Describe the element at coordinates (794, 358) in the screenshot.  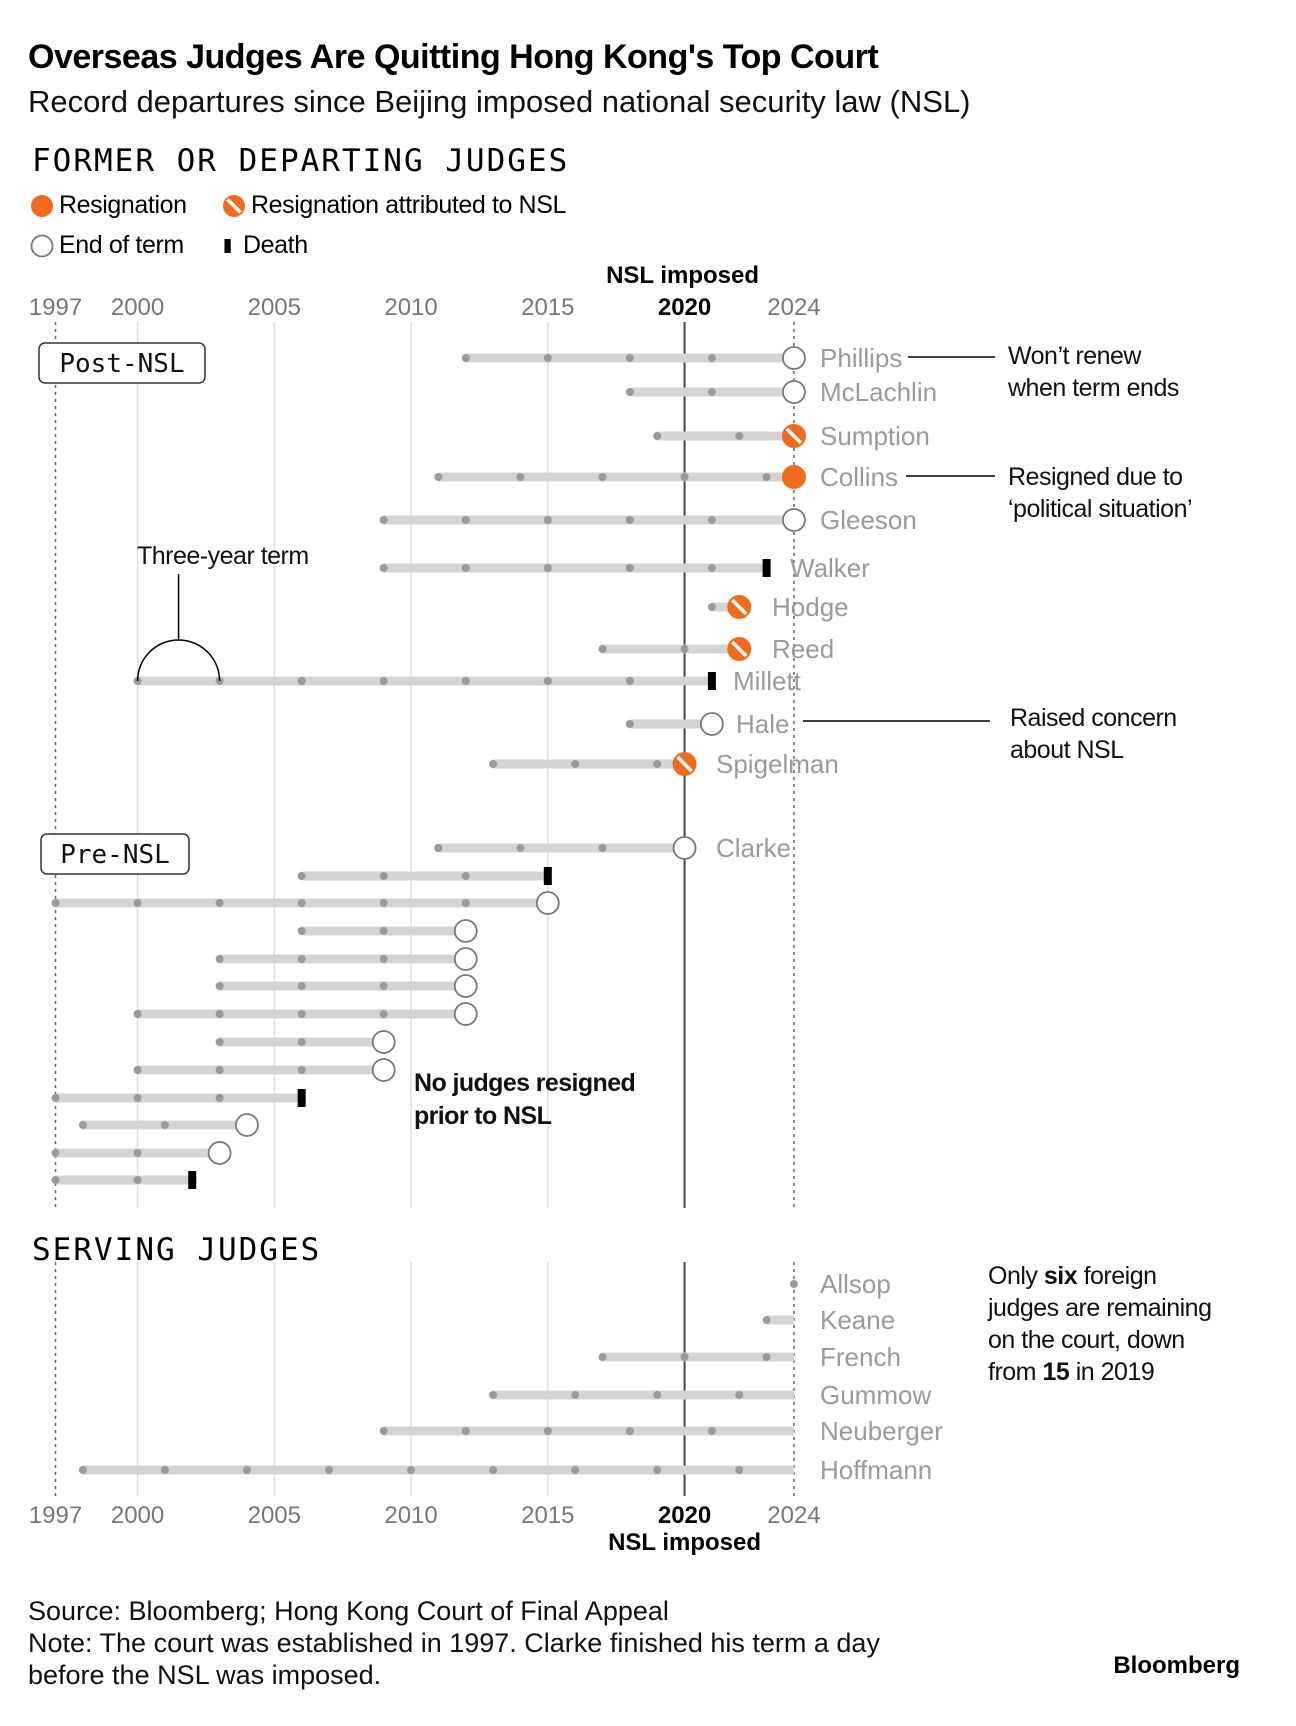
I see `post-phillips-outcome-marker` at that location.